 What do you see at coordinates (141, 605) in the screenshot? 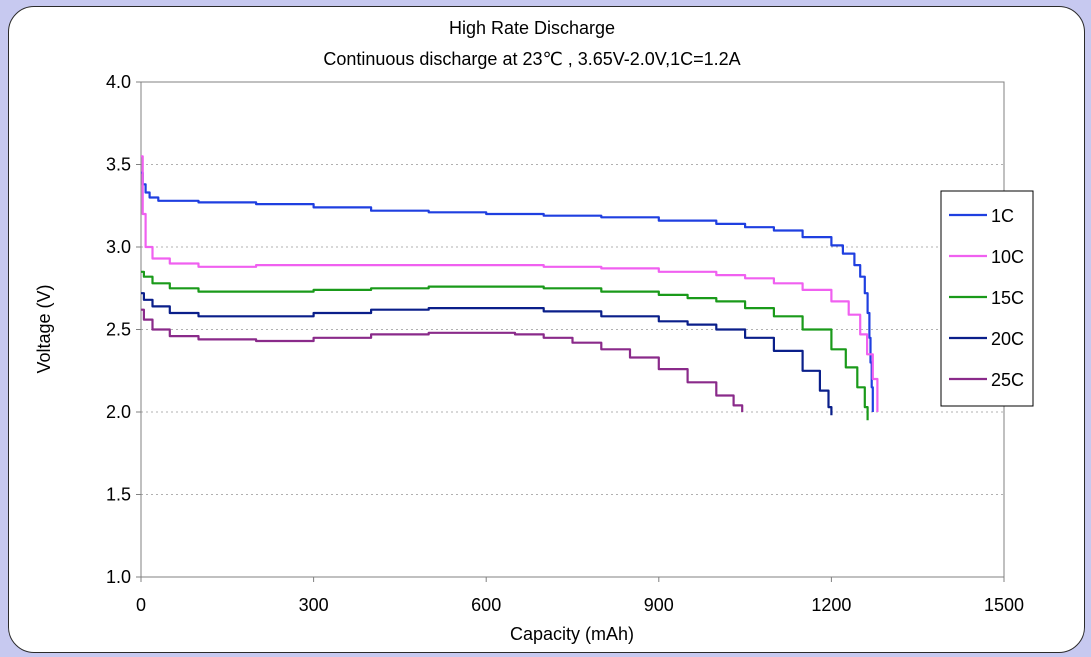
I see `x-tick-label: 0` at bounding box center [141, 605].